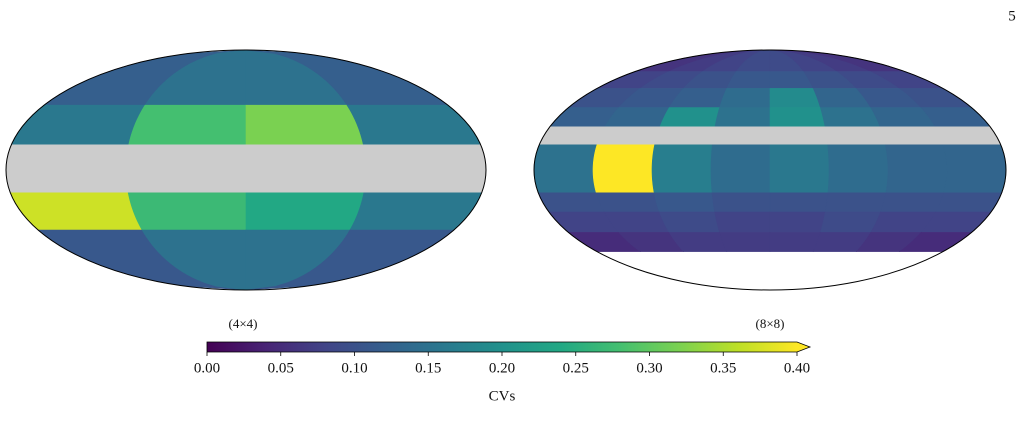 This screenshot has width=1026, height=435. I want to click on colorbar-label: CVs, so click(502, 396).